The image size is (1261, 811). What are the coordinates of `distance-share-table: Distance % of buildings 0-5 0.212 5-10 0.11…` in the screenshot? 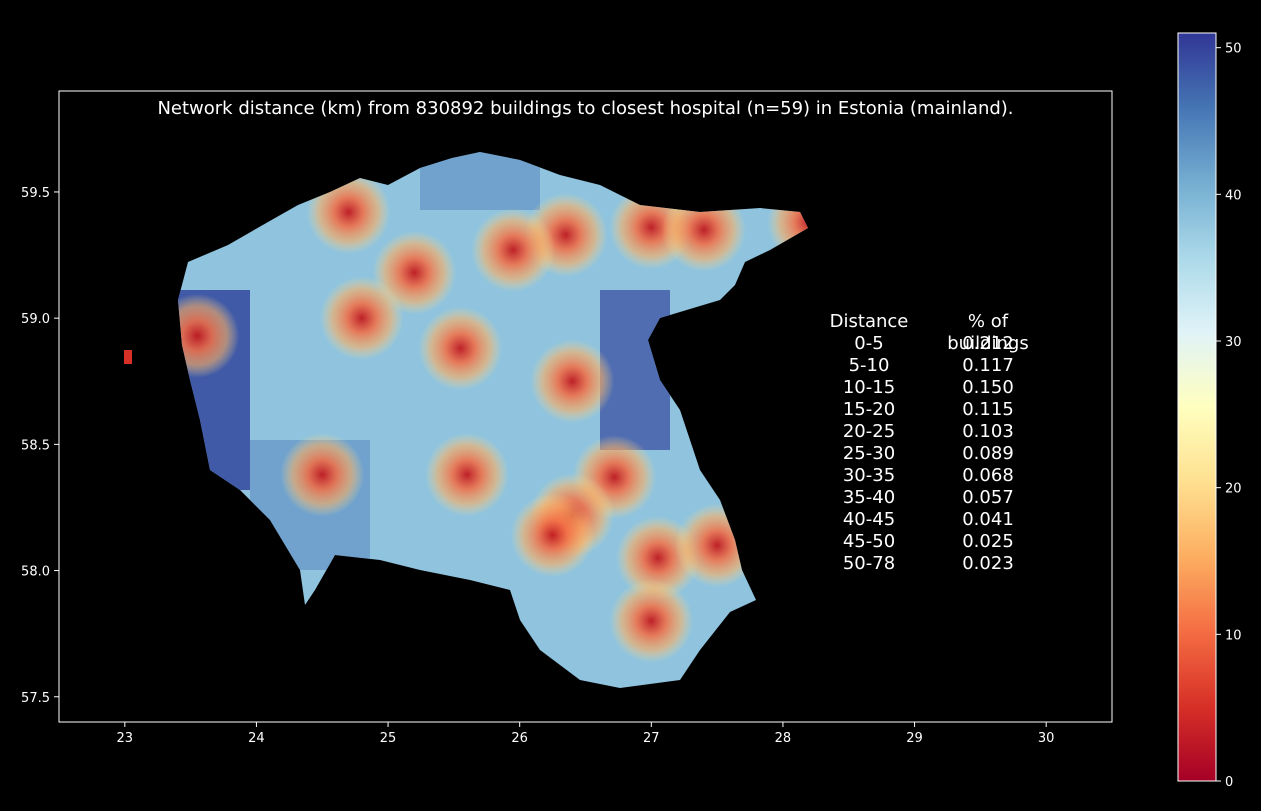 It's located at (929, 443).